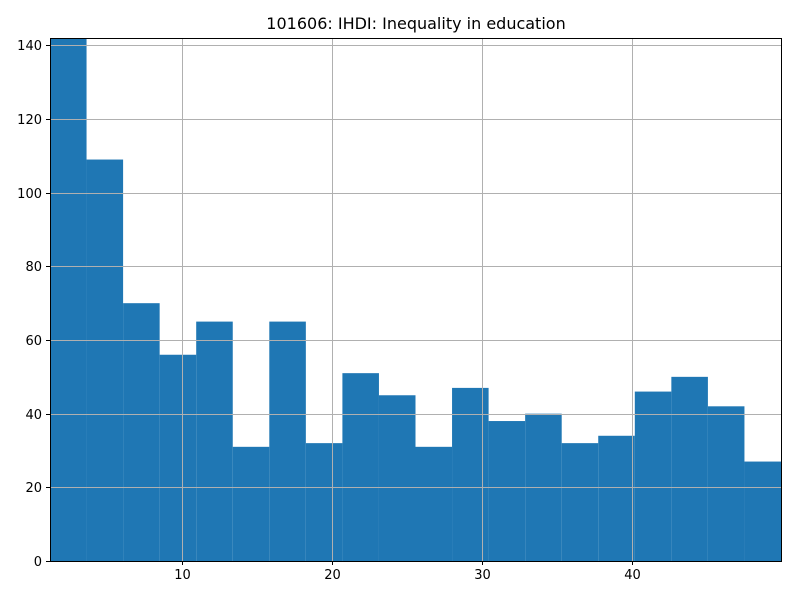 This screenshot has width=800, height=600. Describe the element at coordinates (33, 267) in the screenshot. I see `y-tick-label: 80` at that location.